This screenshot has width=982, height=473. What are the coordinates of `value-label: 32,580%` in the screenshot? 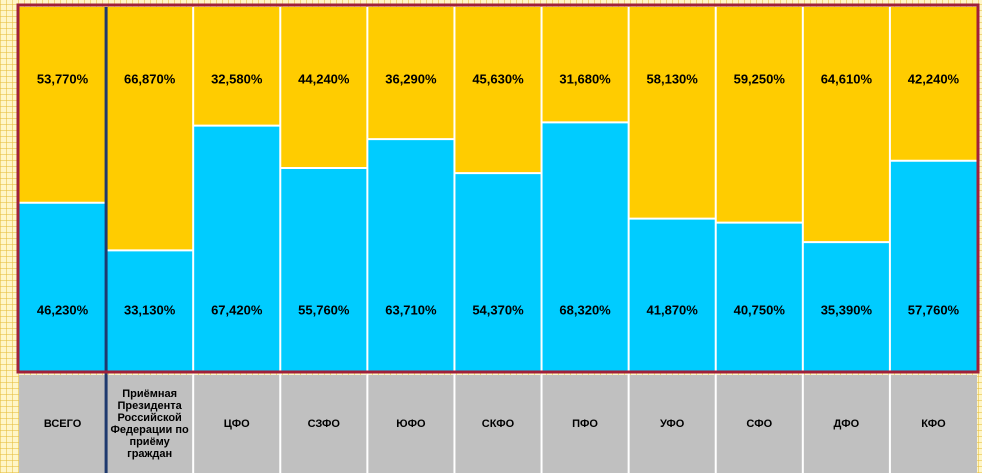 It's located at (237, 78).